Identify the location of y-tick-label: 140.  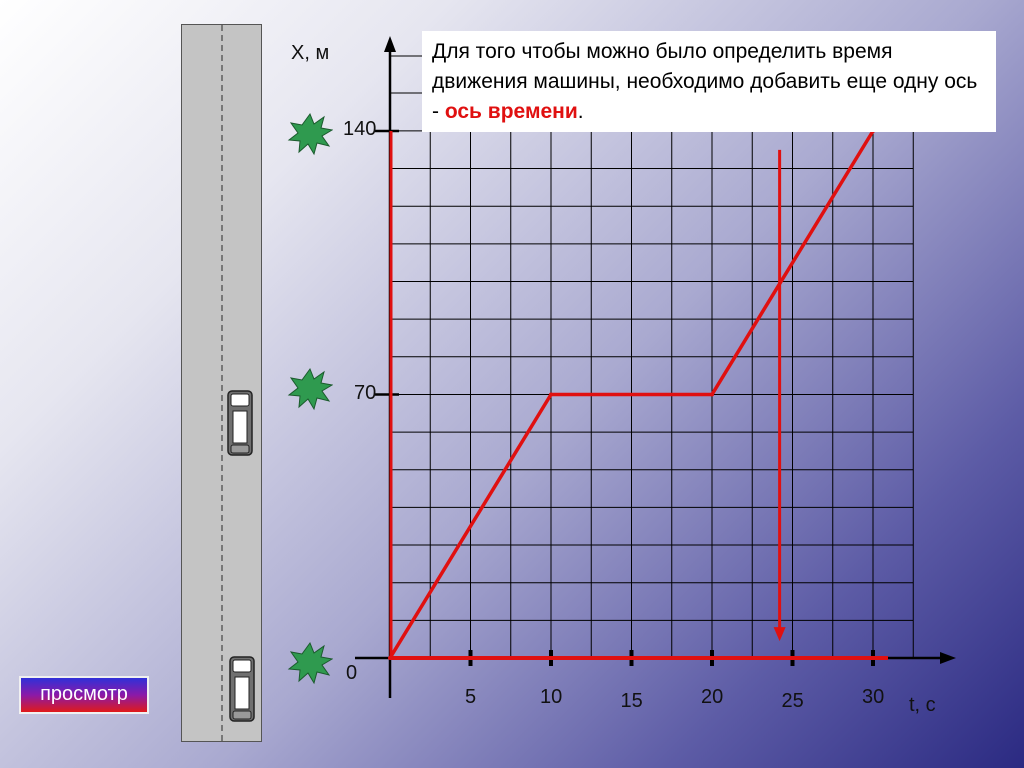
(360, 129).